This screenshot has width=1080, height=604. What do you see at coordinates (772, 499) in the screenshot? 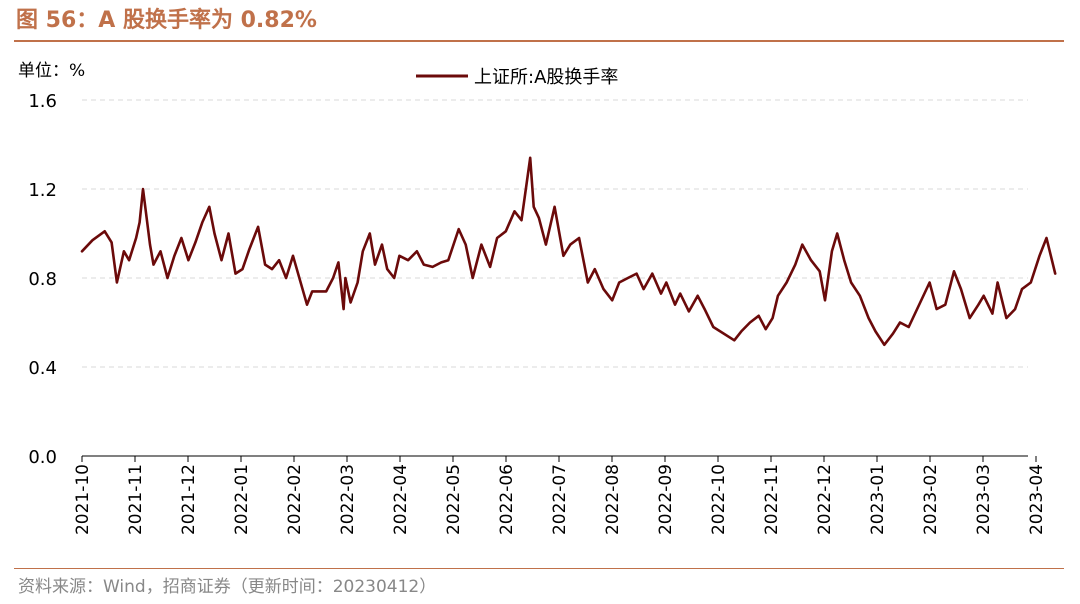
I see `x-tick-label: 2022-11` at bounding box center [772, 499].